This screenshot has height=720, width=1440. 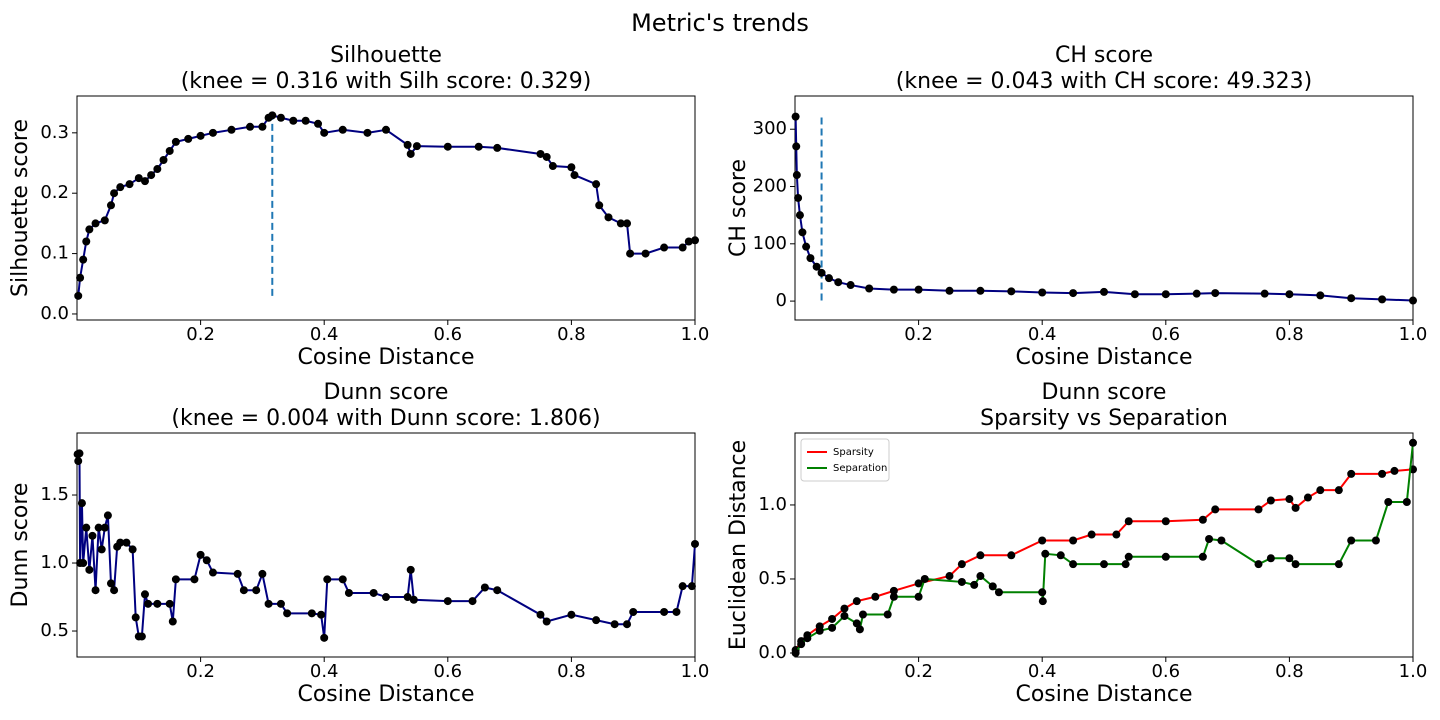 What do you see at coordinates (54, 494) in the screenshot?
I see `y-tick-label: 1.5` at bounding box center [54, 494].